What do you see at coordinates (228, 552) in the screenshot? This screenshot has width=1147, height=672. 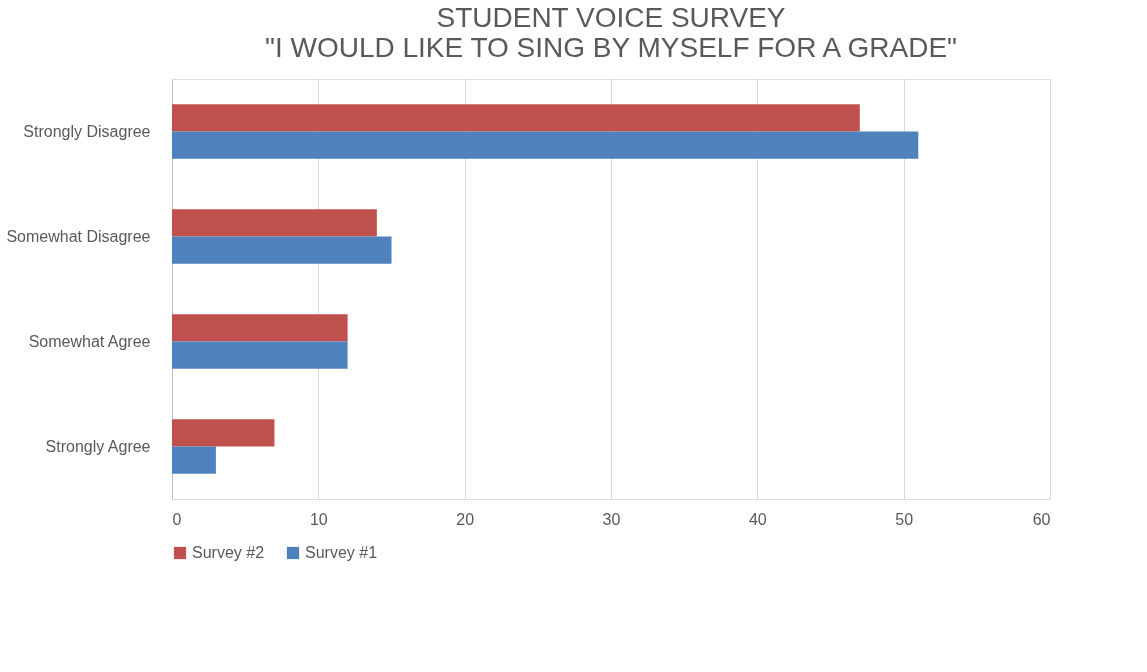 I see `legend-label: Survey #2` at bounding box center [228, 552].